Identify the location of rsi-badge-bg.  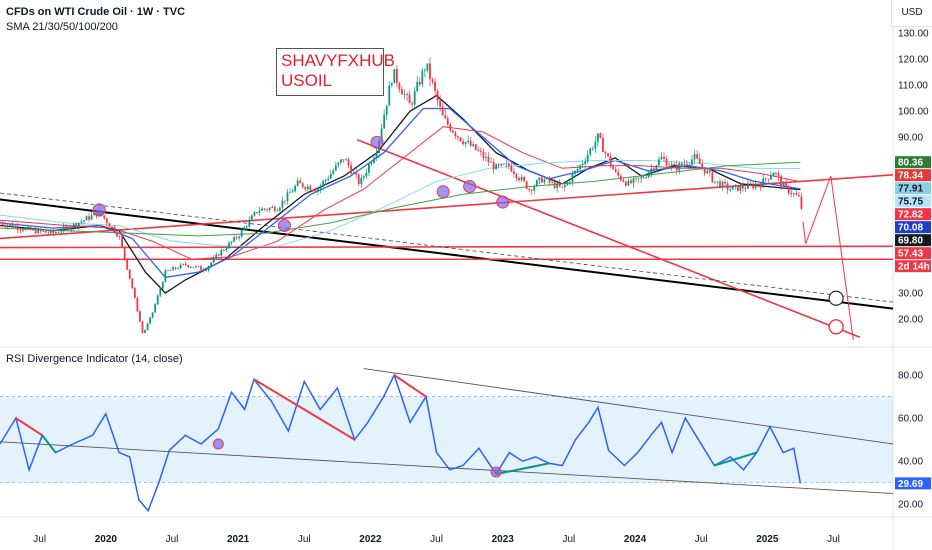
(913, 483).